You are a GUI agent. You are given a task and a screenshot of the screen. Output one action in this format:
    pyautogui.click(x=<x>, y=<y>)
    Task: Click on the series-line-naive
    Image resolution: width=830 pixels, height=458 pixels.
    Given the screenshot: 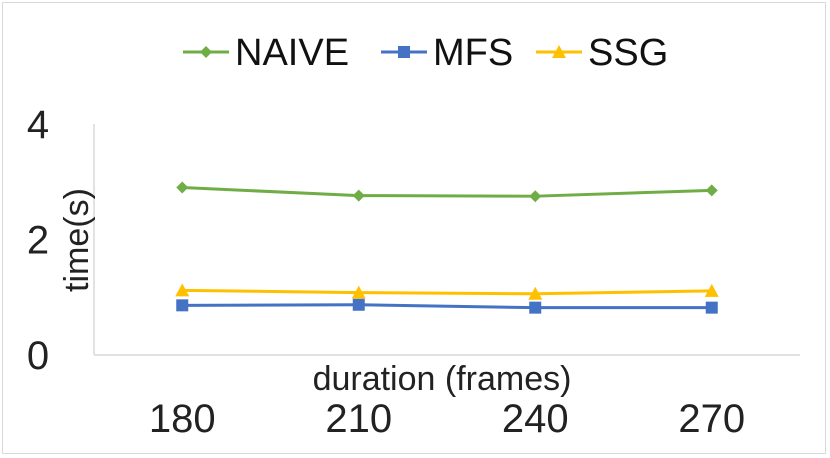 What is the action you would take?
    pyautogui.click(x=447, y=192)
    